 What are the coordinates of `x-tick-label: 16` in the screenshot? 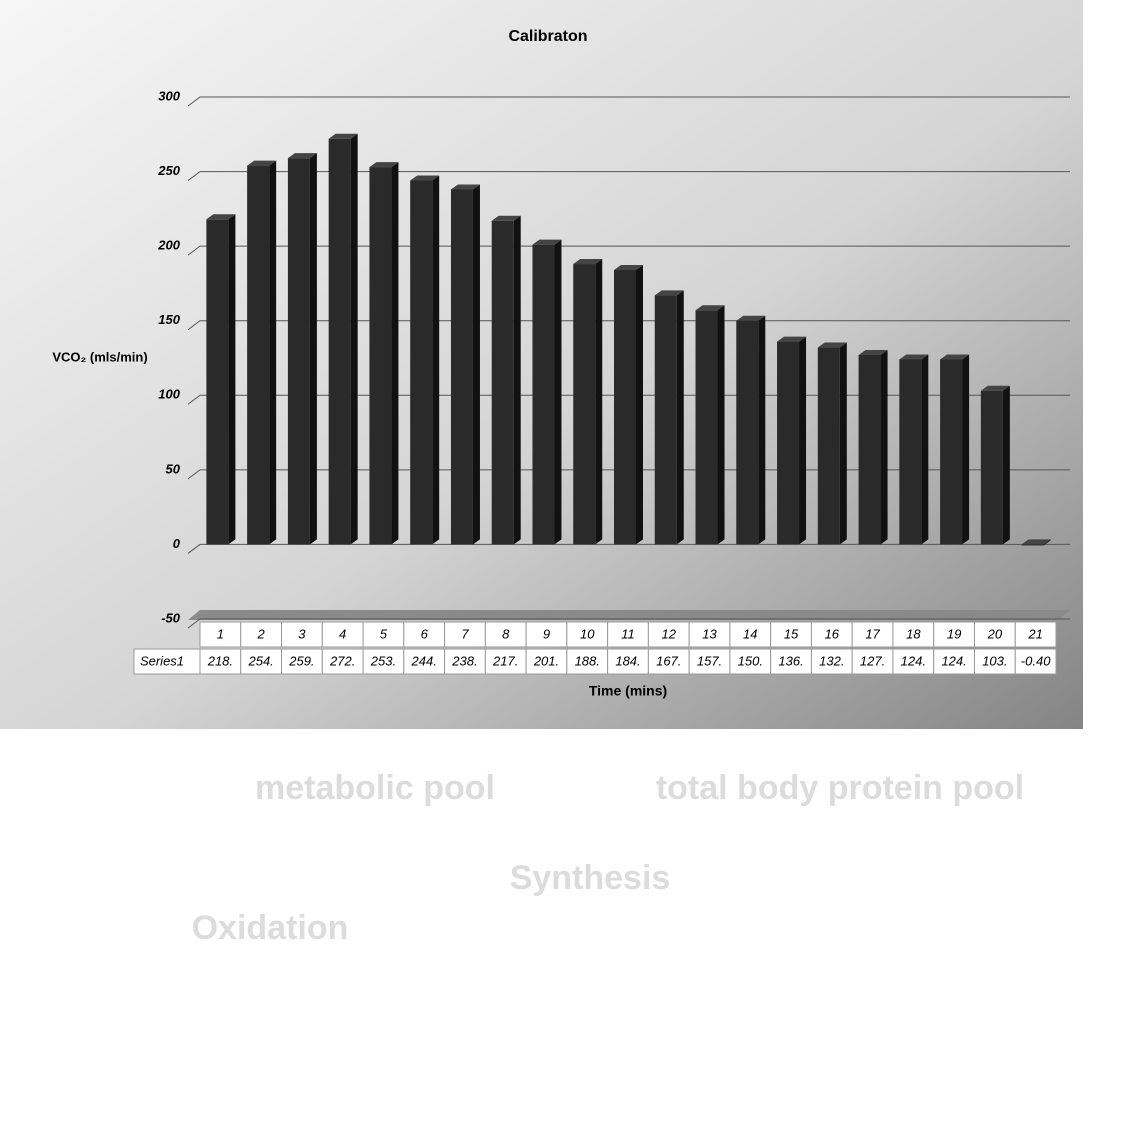 It's located at (832, 633).